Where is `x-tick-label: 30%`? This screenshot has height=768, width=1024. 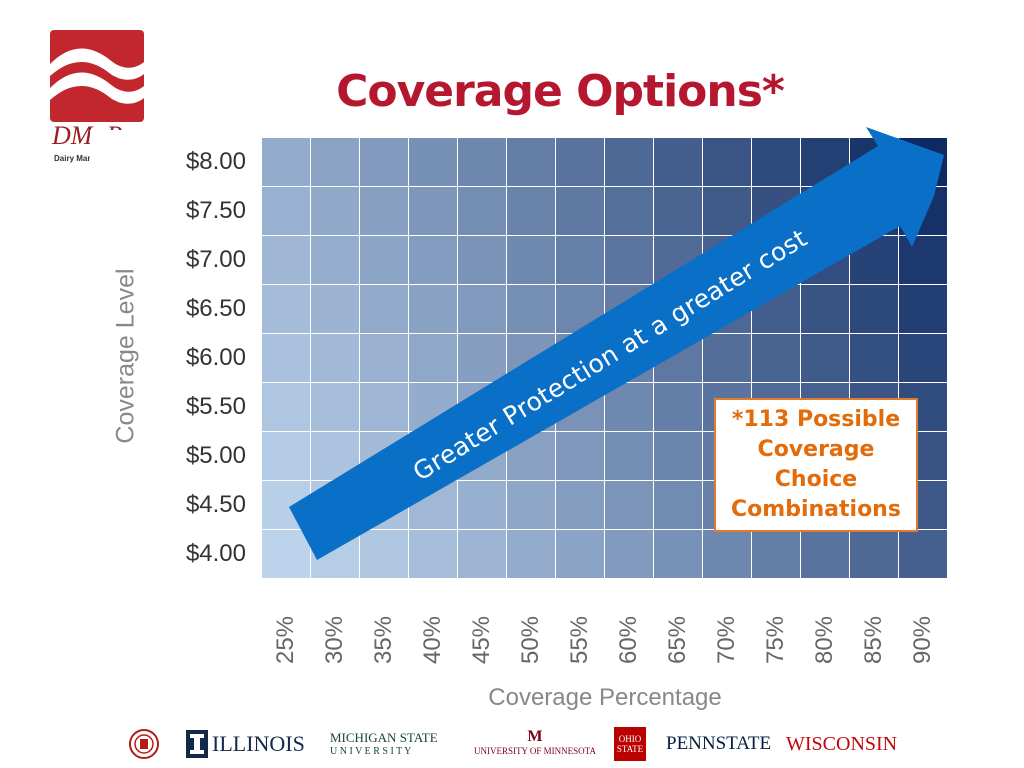
x-tick-label: 30% is located at coordinates (335, 640).